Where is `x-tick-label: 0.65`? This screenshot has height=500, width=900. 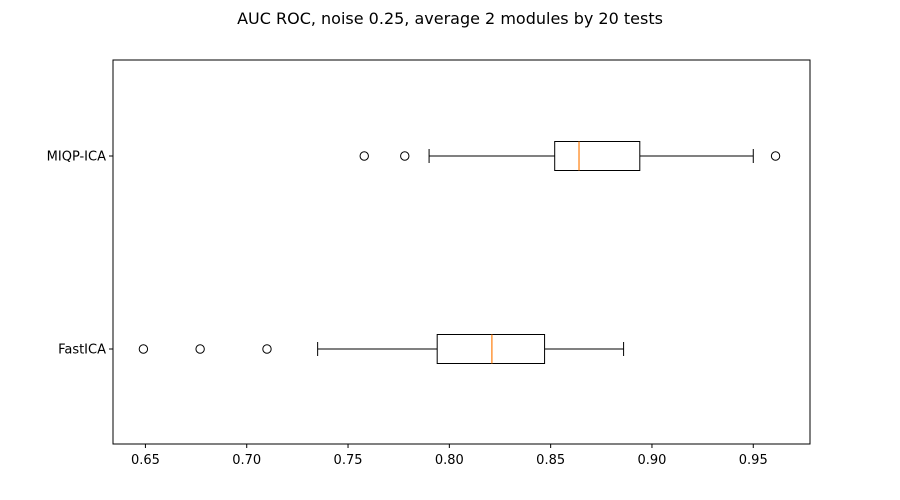
x-tick-label: 0.65 is located at coordinates (145, 460).